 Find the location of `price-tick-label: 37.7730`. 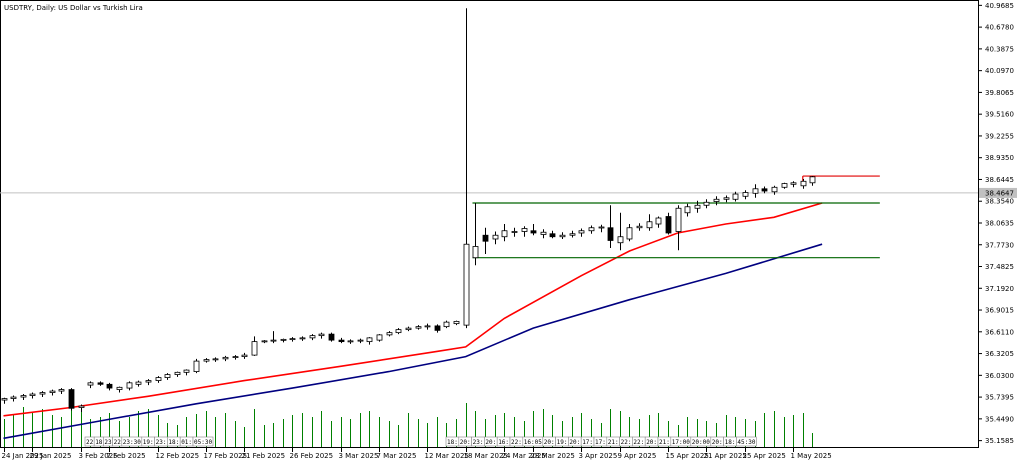

price-tick-label: 37.7730 is located at coordinates (999, 245).